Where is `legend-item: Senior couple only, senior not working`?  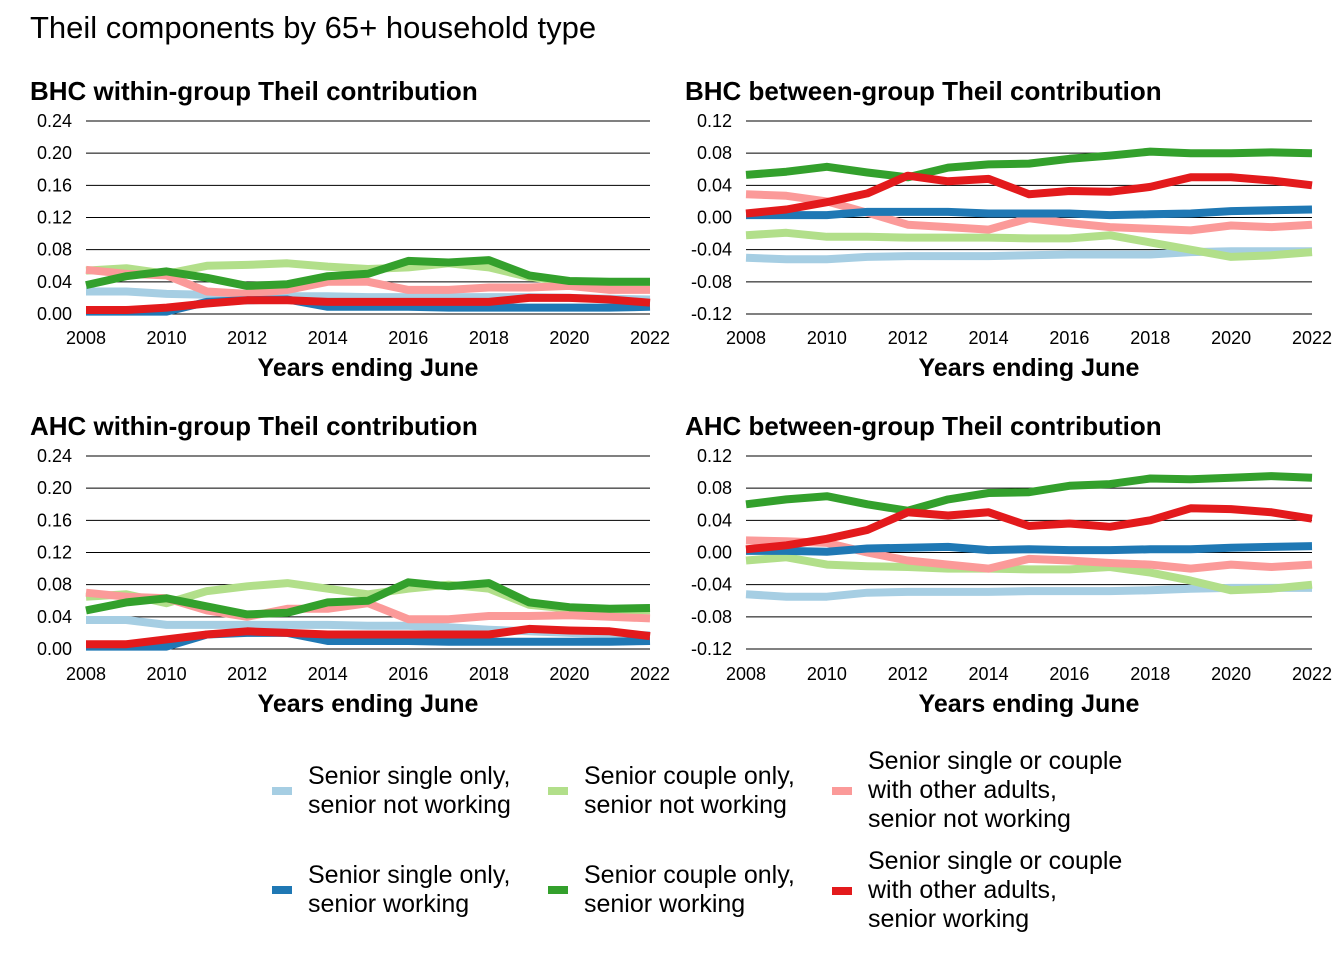
legend-item: Senior couple only, senior not working is located at coordinates (671, 791).